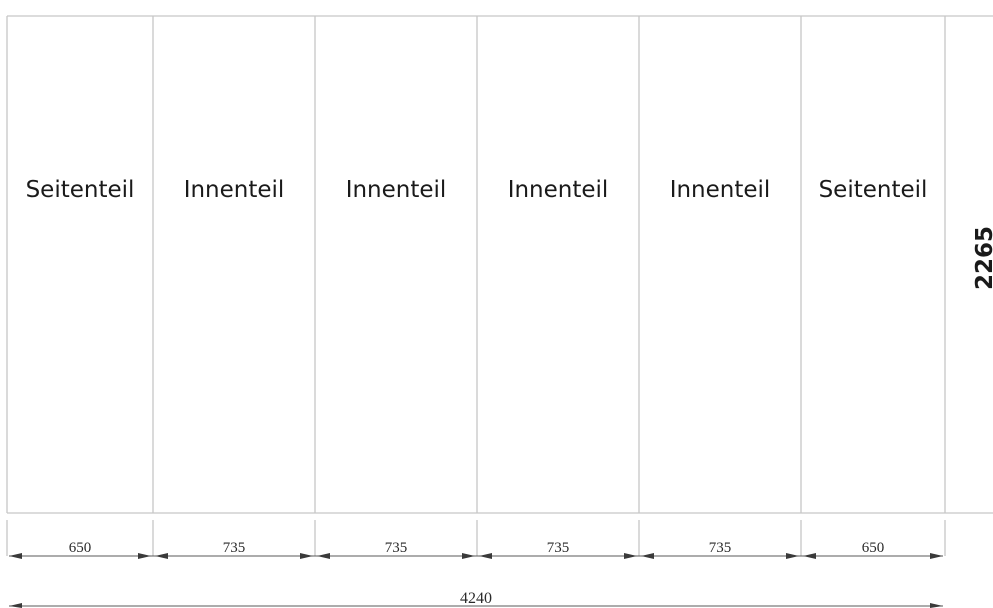 The image size is (993, 608). Describe the element at coordinates (558, 190) in the screenshot. I see `panel-label-4: Innenteil` at that location.